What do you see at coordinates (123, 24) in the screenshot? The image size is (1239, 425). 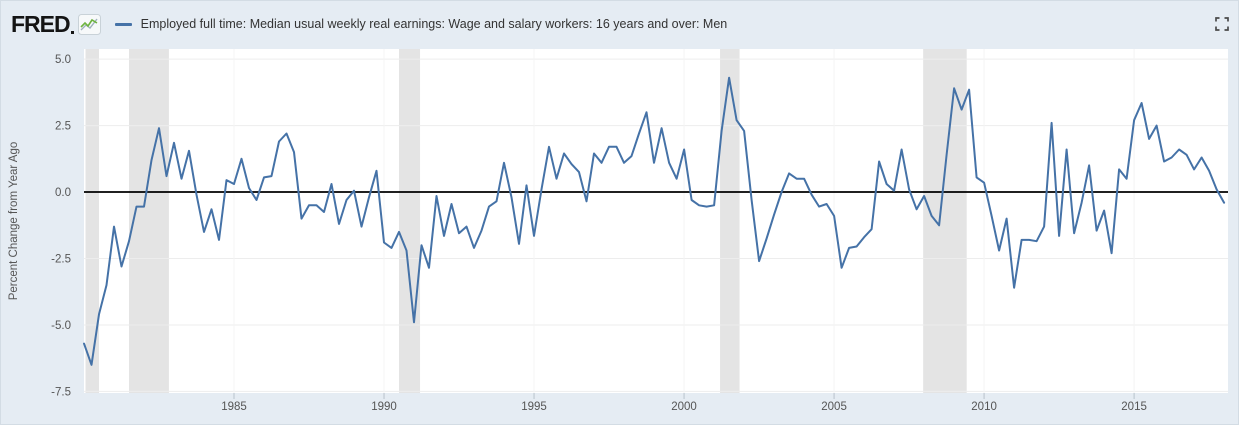 I see `legend-line-swatch` at bounding box center [123, 24].